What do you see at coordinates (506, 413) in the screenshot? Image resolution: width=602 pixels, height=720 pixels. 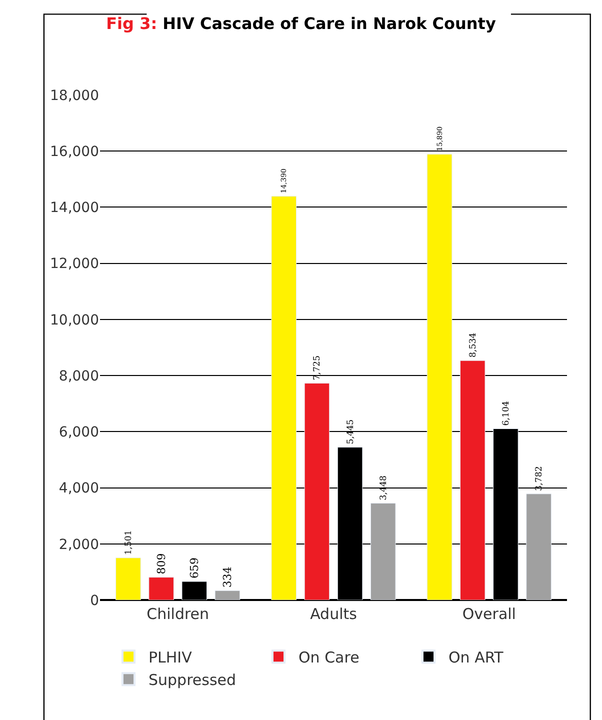 I see `data-label: 6,104` at bounding box center [506, 413].